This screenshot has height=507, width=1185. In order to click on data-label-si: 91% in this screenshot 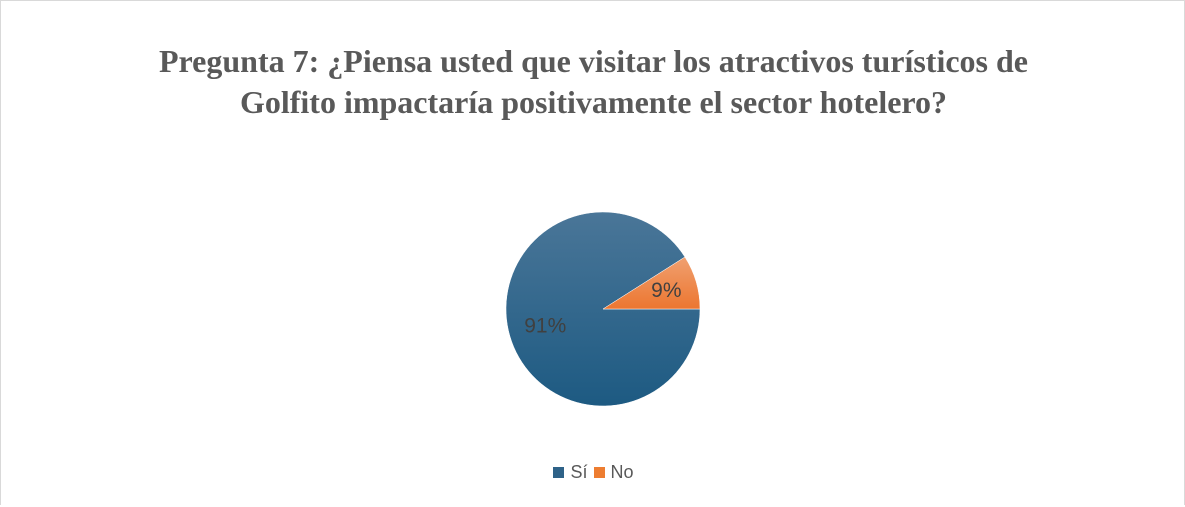, I will do `click(545, 325)`.